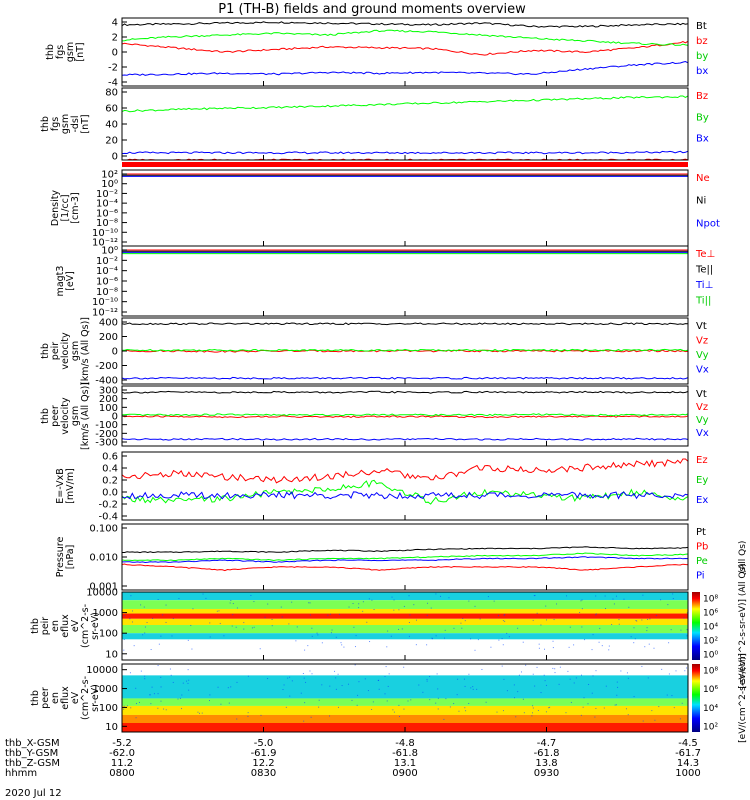 This screenshot has width=750, height=800. Describe the element at coordinates (405, 416) in the screenshot. I see `panel-frame` at that location.